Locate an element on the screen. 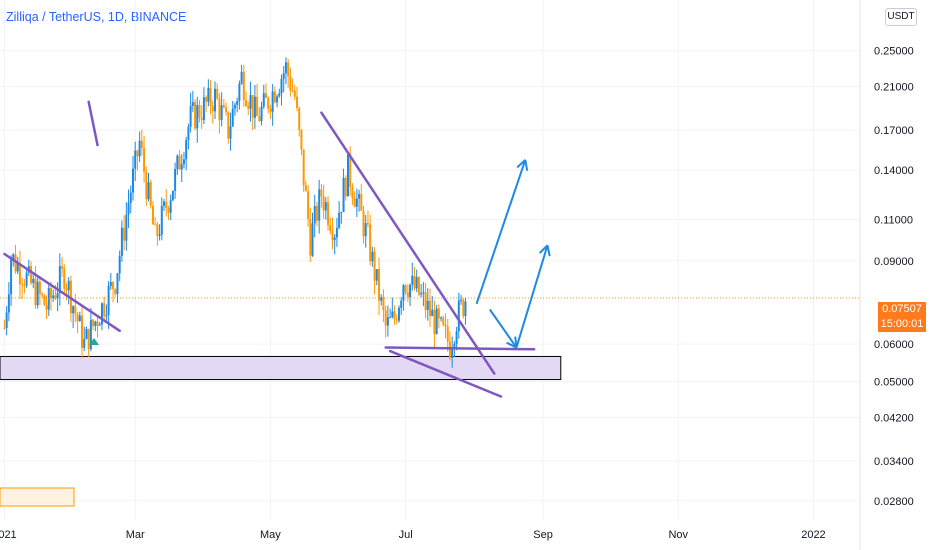 This screenshot has height=550, width=932. x-tick-label: Sep is located at coordinates (543, 535).